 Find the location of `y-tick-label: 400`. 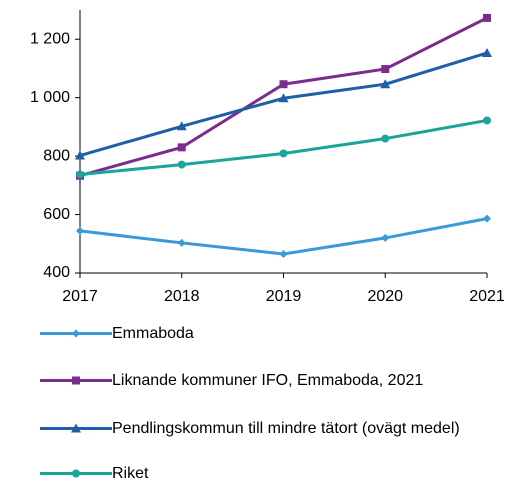

y-tick-label: 400 is located at coordinates (56, 272).